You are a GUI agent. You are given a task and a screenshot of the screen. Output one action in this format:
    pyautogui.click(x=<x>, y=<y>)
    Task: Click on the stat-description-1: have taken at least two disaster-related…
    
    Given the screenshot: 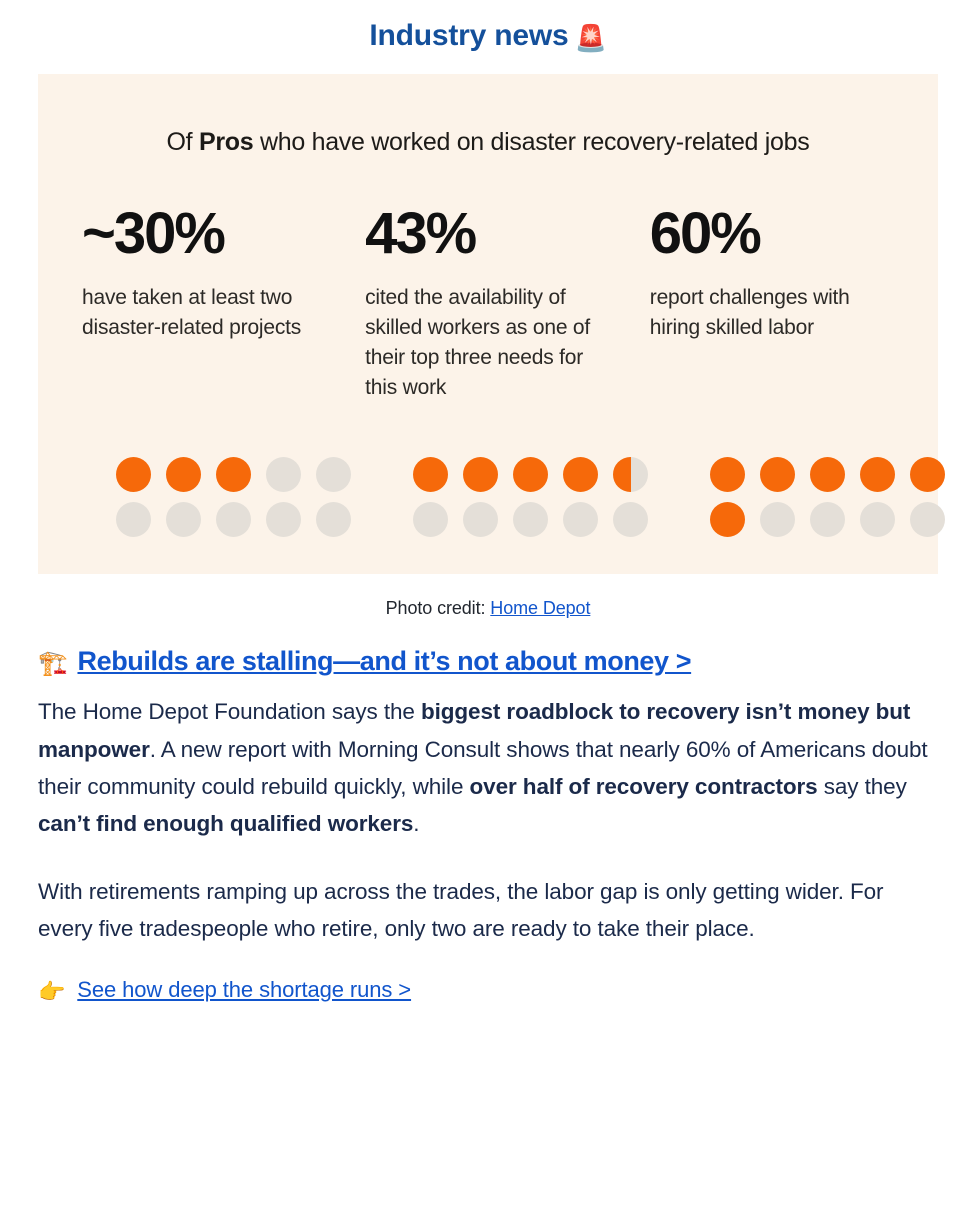 What is the action you would take?
    pyautogui.click(x=192, y=312)
    